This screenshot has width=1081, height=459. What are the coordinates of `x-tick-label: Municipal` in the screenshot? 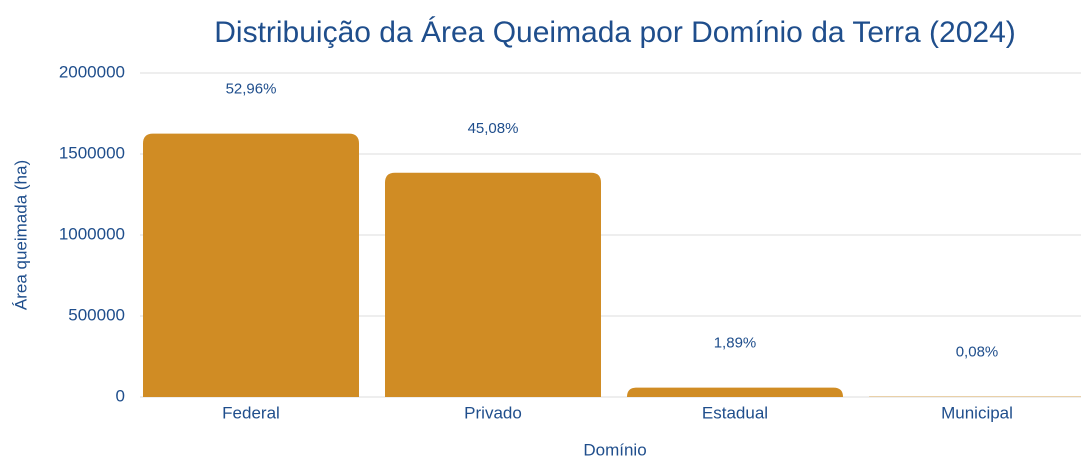 It's located at (977, 412).